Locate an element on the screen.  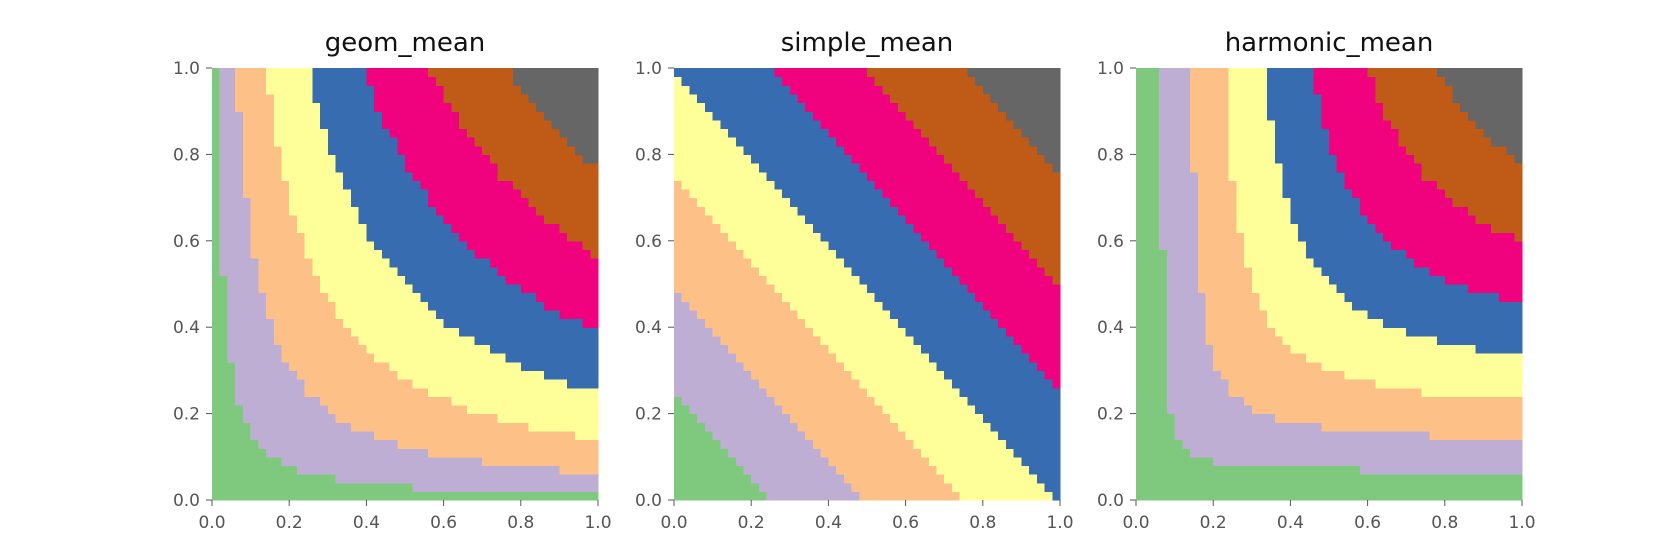
chart-title: simple_mean is located at coordinates (867, 43).